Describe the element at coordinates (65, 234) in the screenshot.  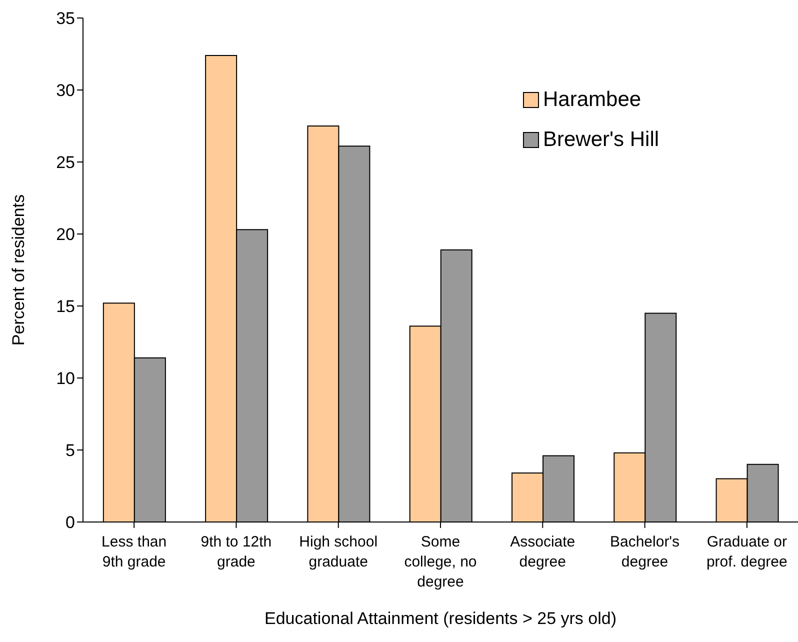
I see `y-tick-label: 20` at that location.